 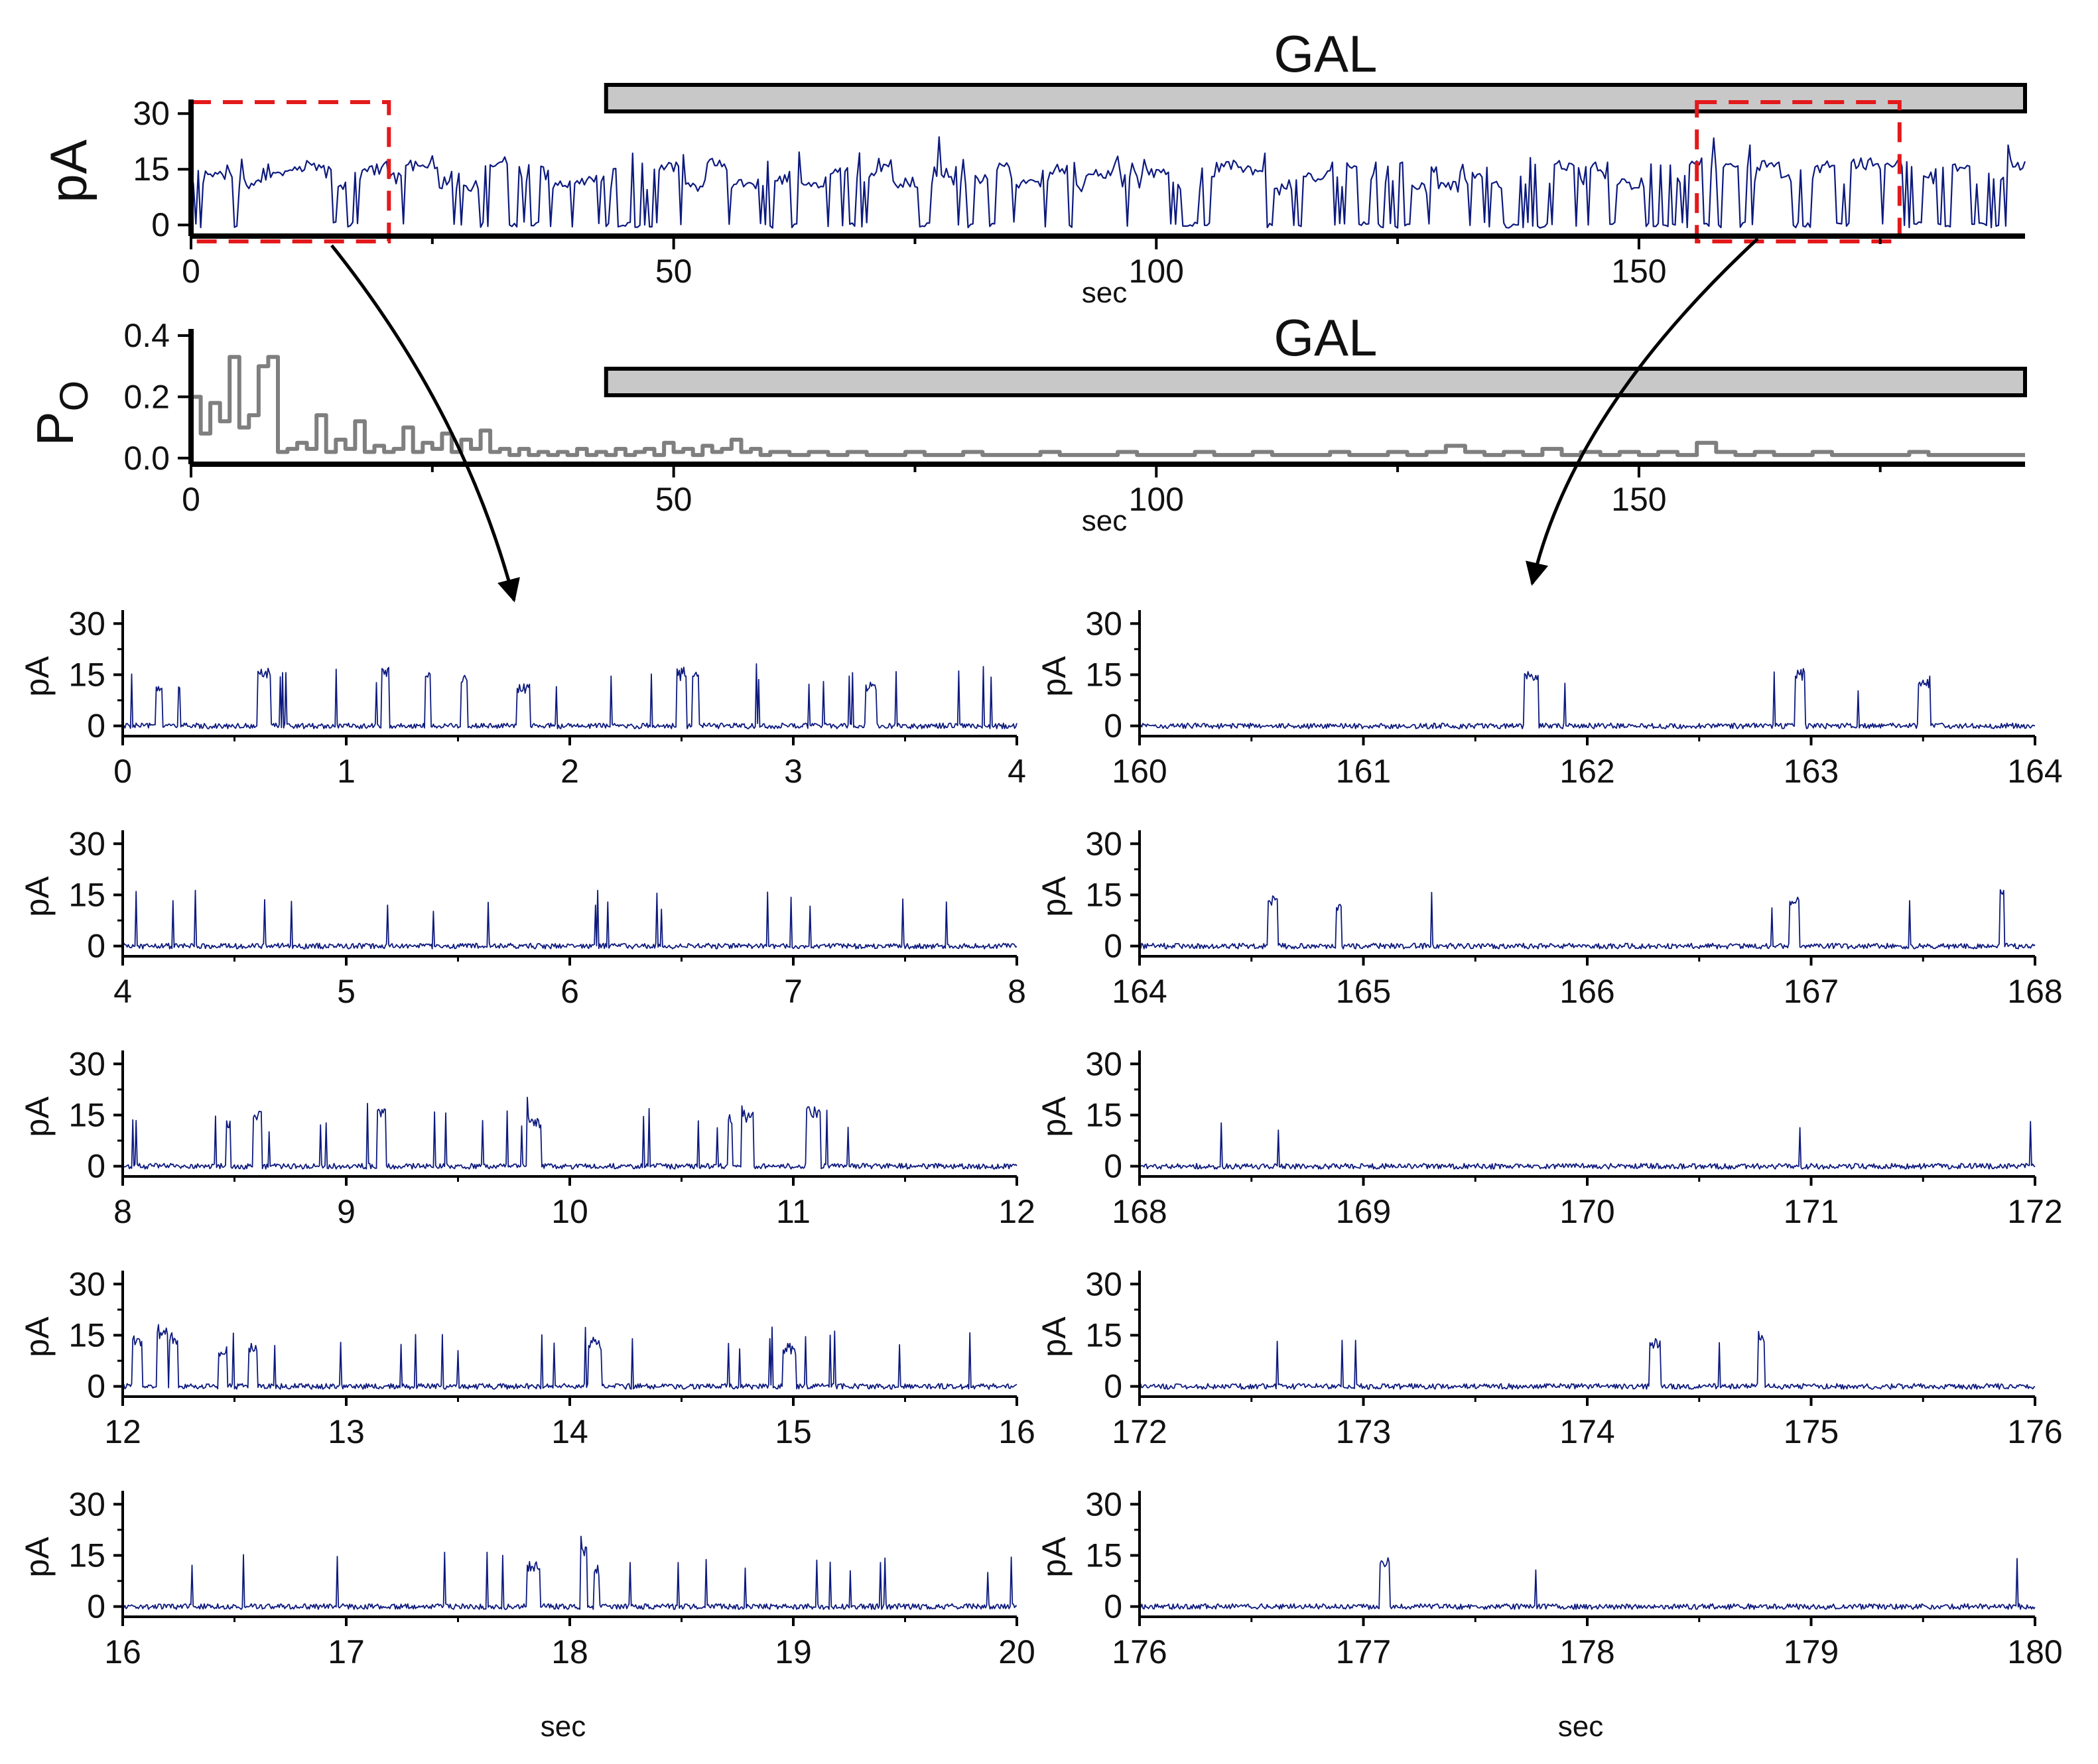 What do you see at coordinates (1549, 1614) in the screenshot?
I see `panel-zoom-R5: 176 177 178 179 180 0 15 30 pA sec` at bounding box center [1549, 1614].